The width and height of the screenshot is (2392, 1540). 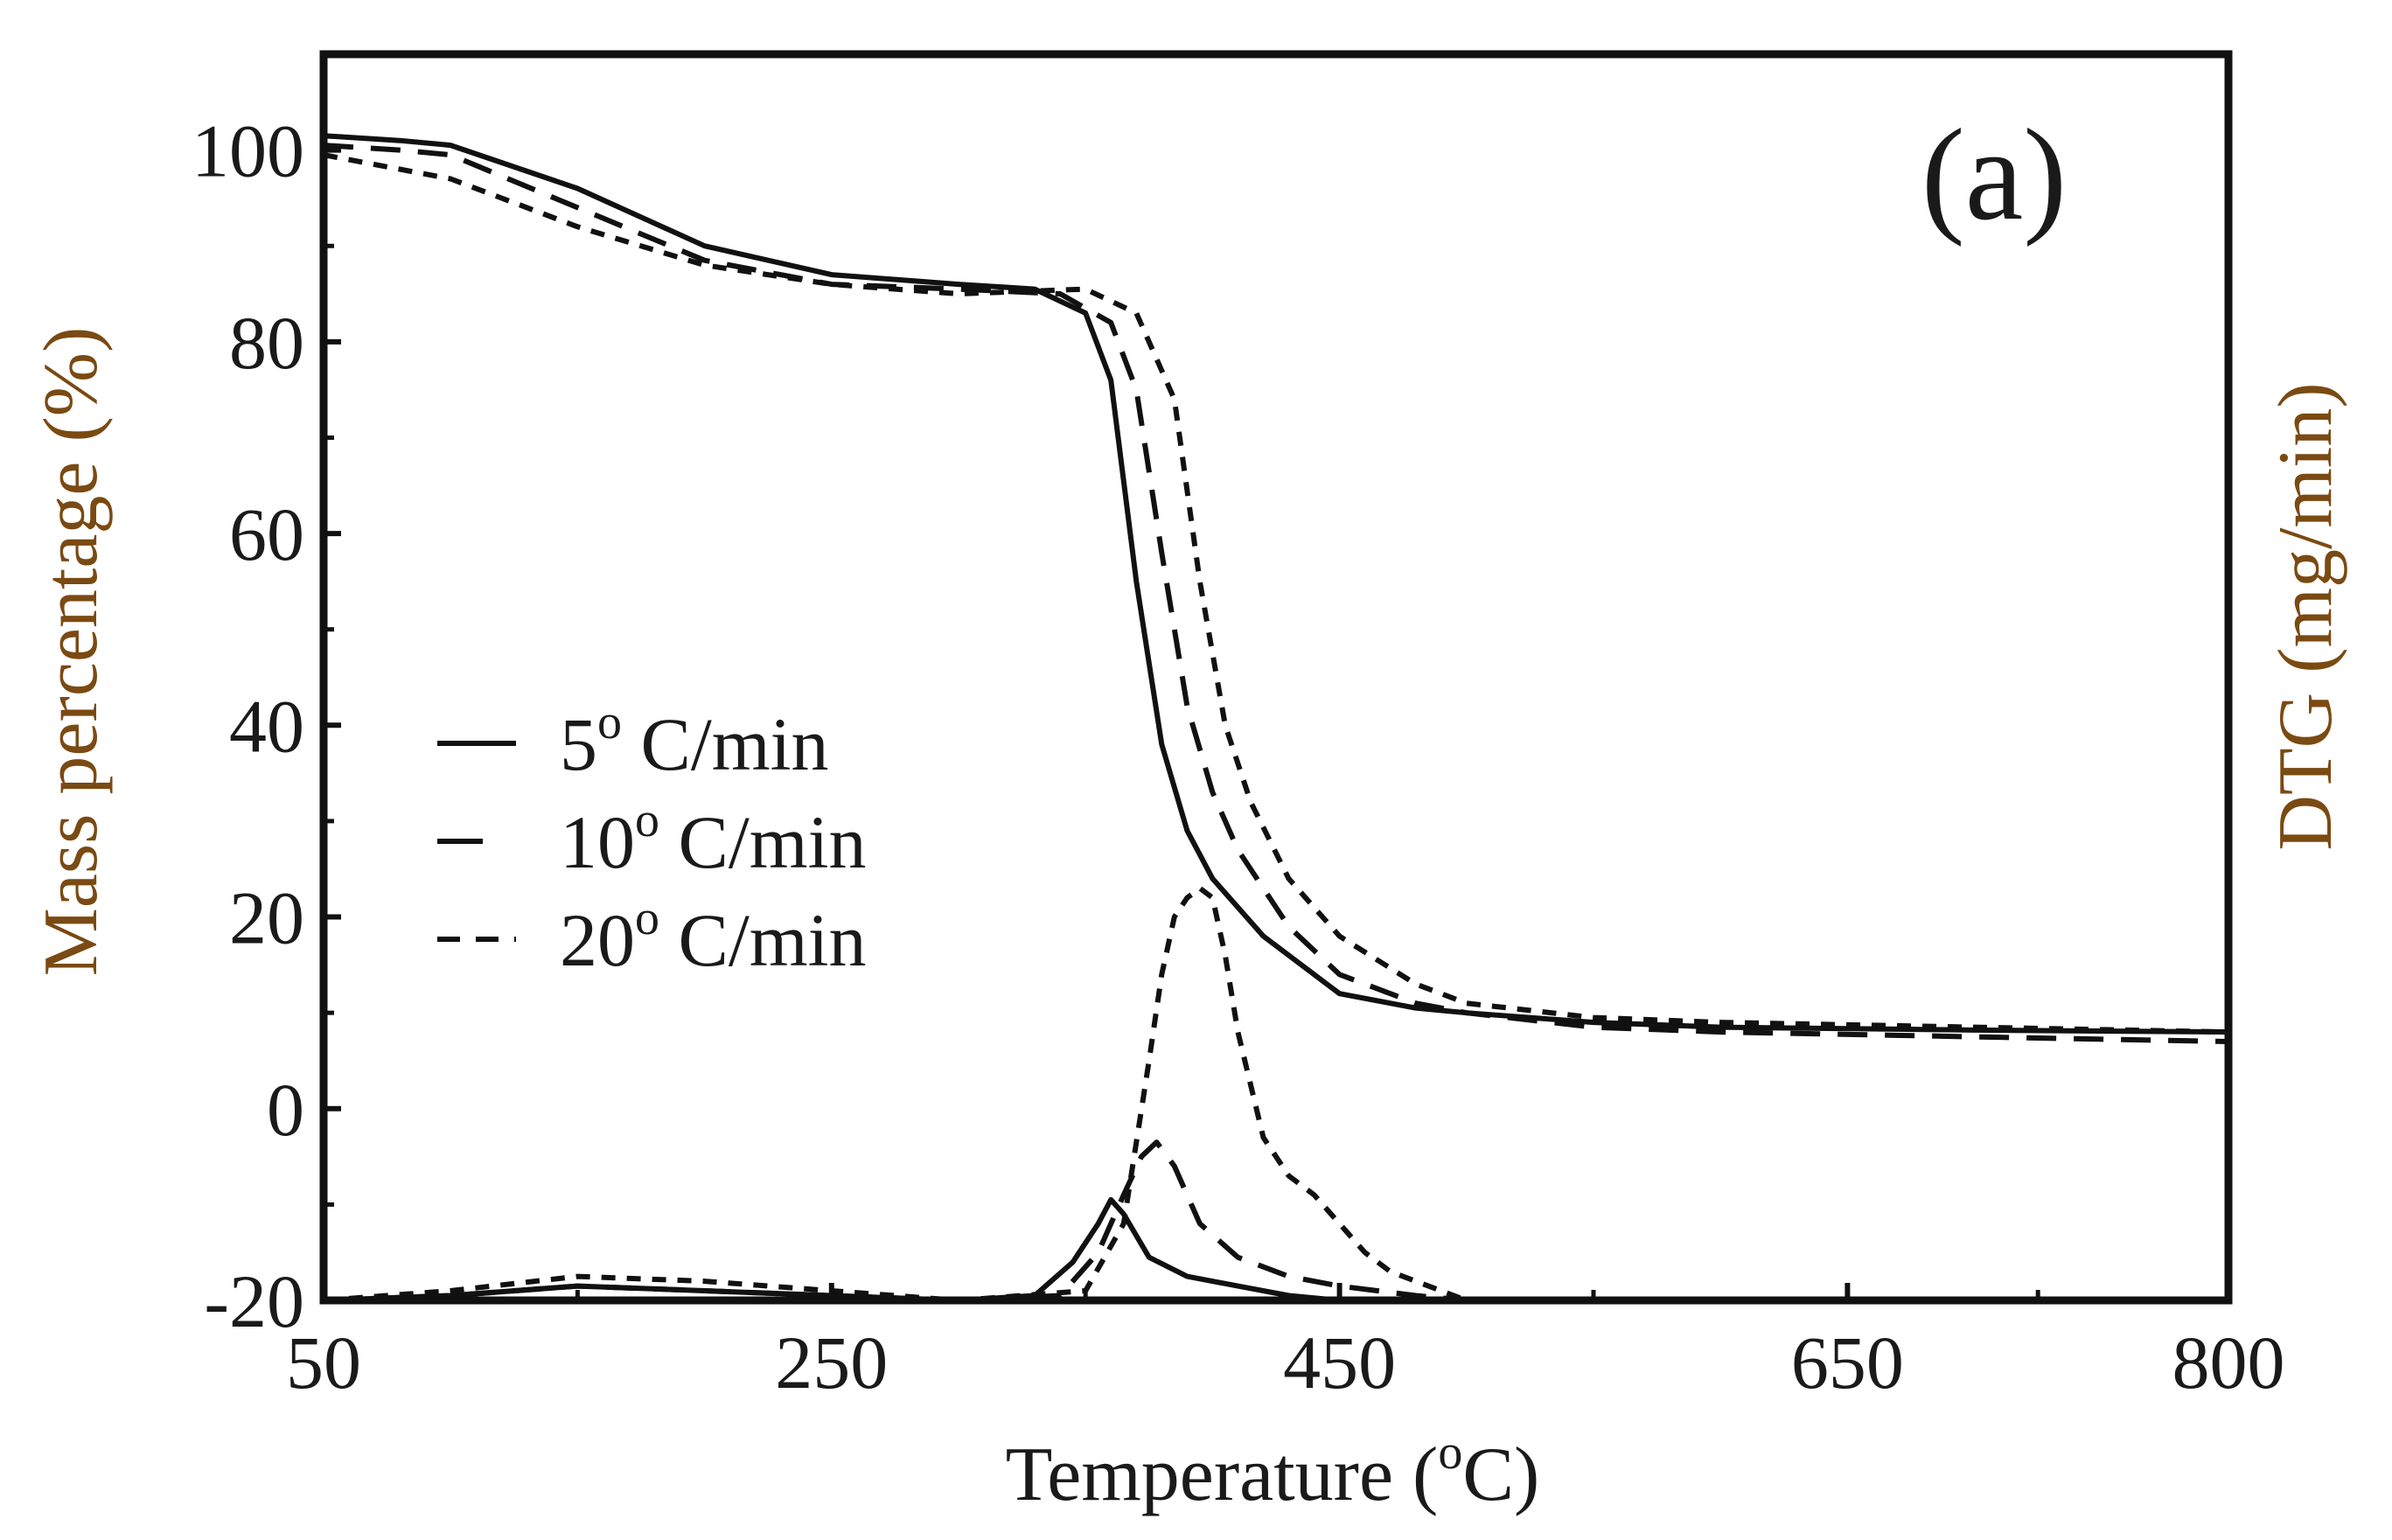 What do you see at coordinates (285, 1110) in the screenshot?
I see `y-tick-label: 0` at bounding box center [285, 1110].